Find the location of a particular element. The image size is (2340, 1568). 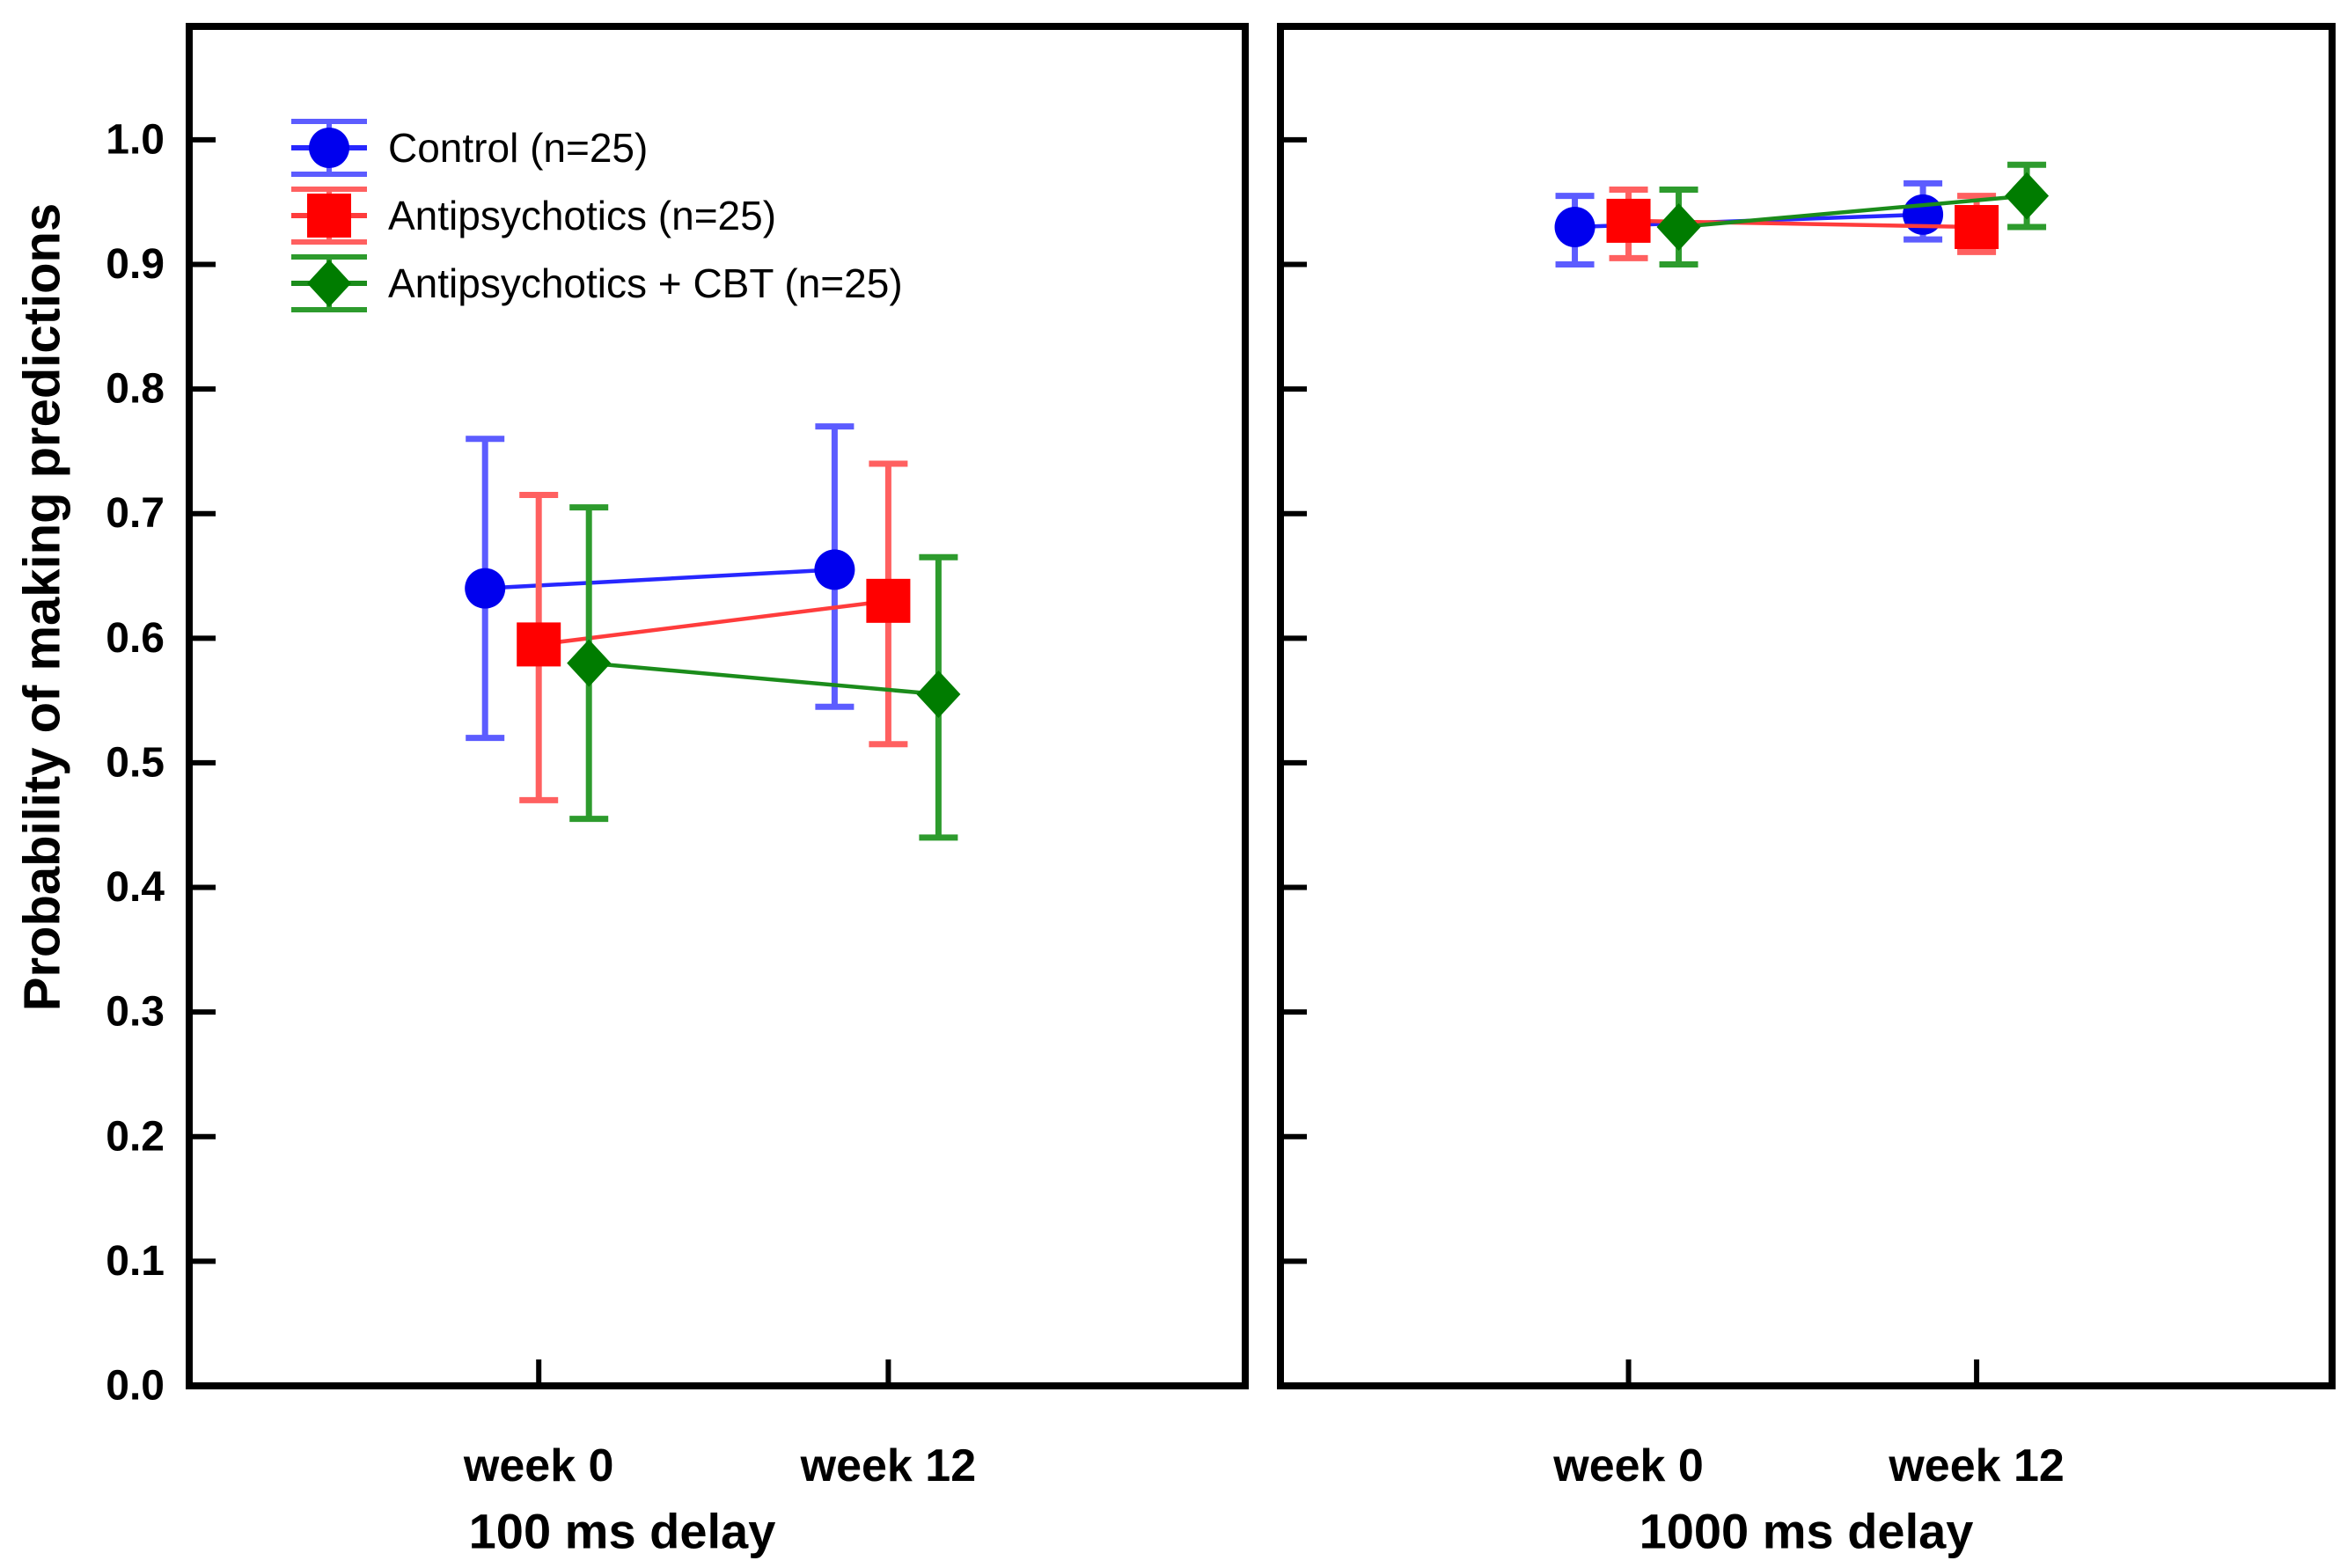

y-tick-label: 0.7 is located at coordinates (135, 513).